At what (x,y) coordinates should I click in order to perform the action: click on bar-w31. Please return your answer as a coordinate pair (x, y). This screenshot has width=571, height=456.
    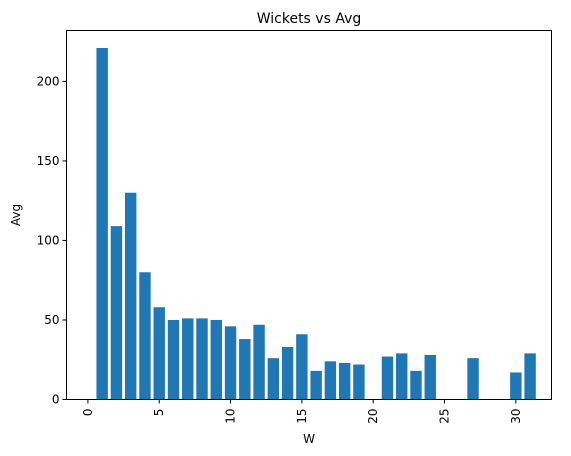
    Looking at the image, I should click on (530, 376).